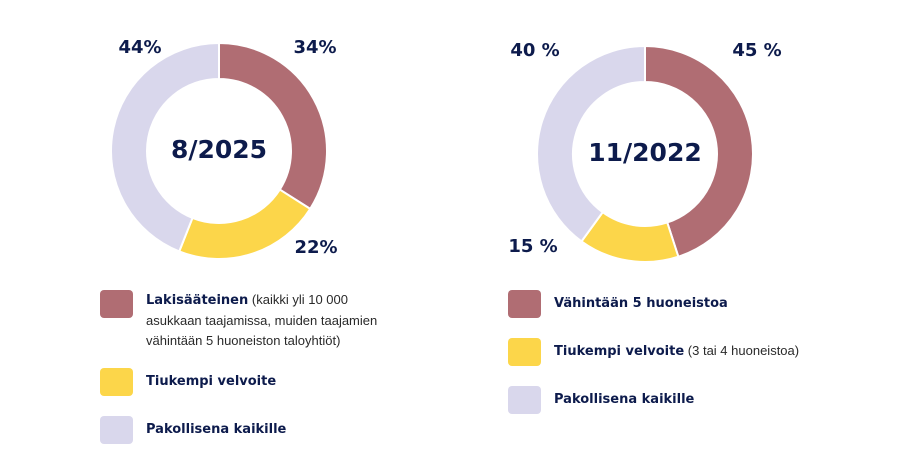 The height and width of the screenshot is (458, 900). I want to click on pct-label-2025-pakollisena: 44%, so click(139, 47).